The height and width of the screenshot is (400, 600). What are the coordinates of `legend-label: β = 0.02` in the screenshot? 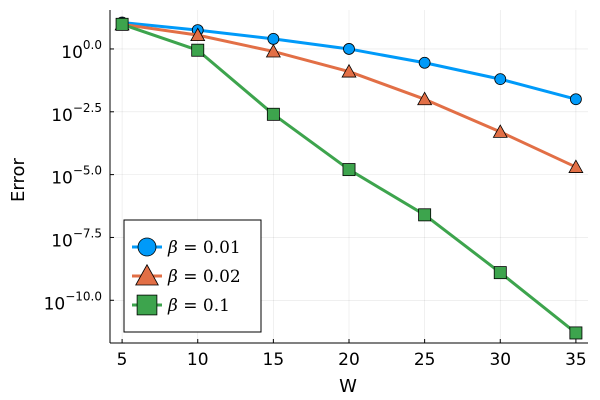 It's located at (204, 277).